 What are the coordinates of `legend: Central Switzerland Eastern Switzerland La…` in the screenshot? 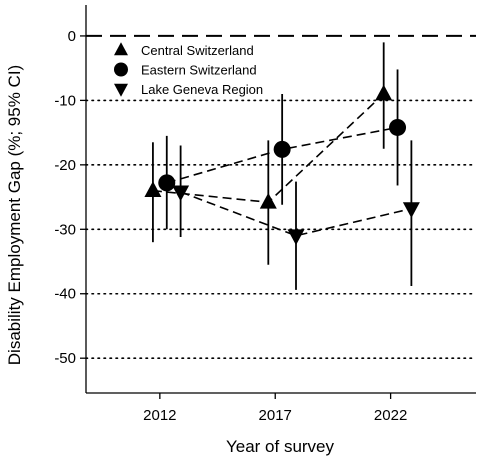 It's located at (188, 69).